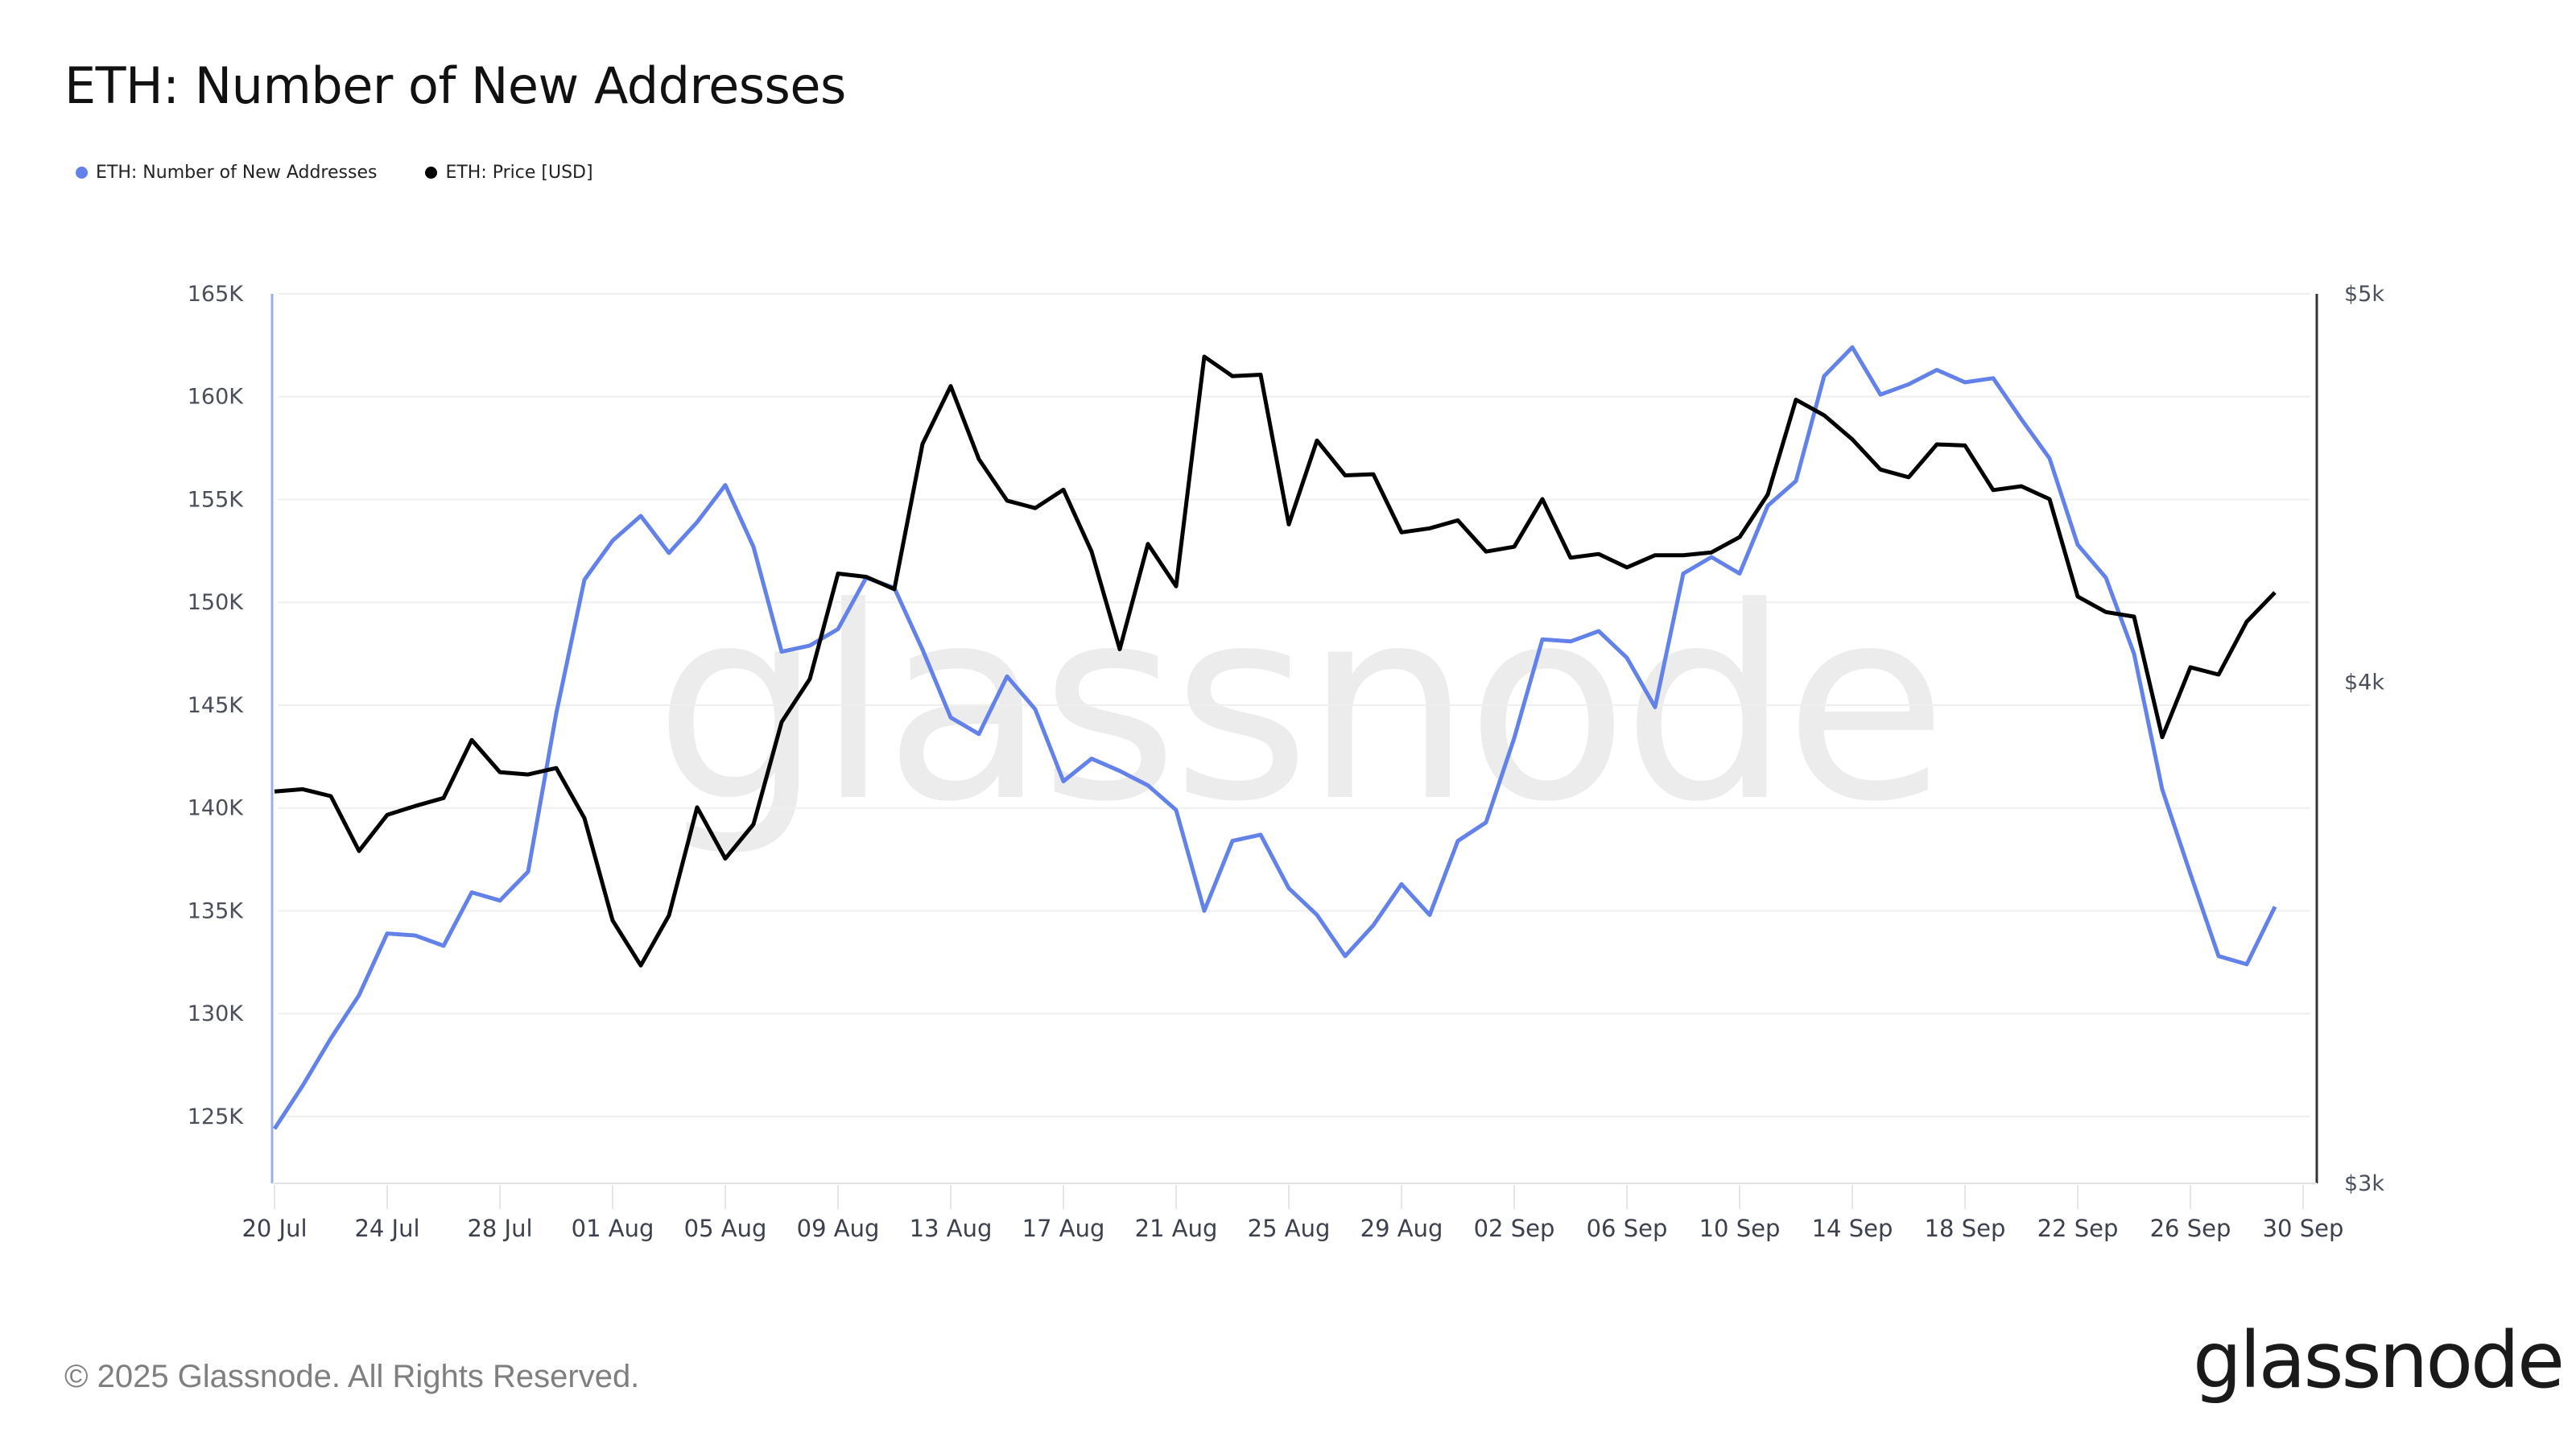 This screenshot has height=1449, width=2576. I want to click on x-axis-tick-label: 06 Sep, so click(1627, 1228).